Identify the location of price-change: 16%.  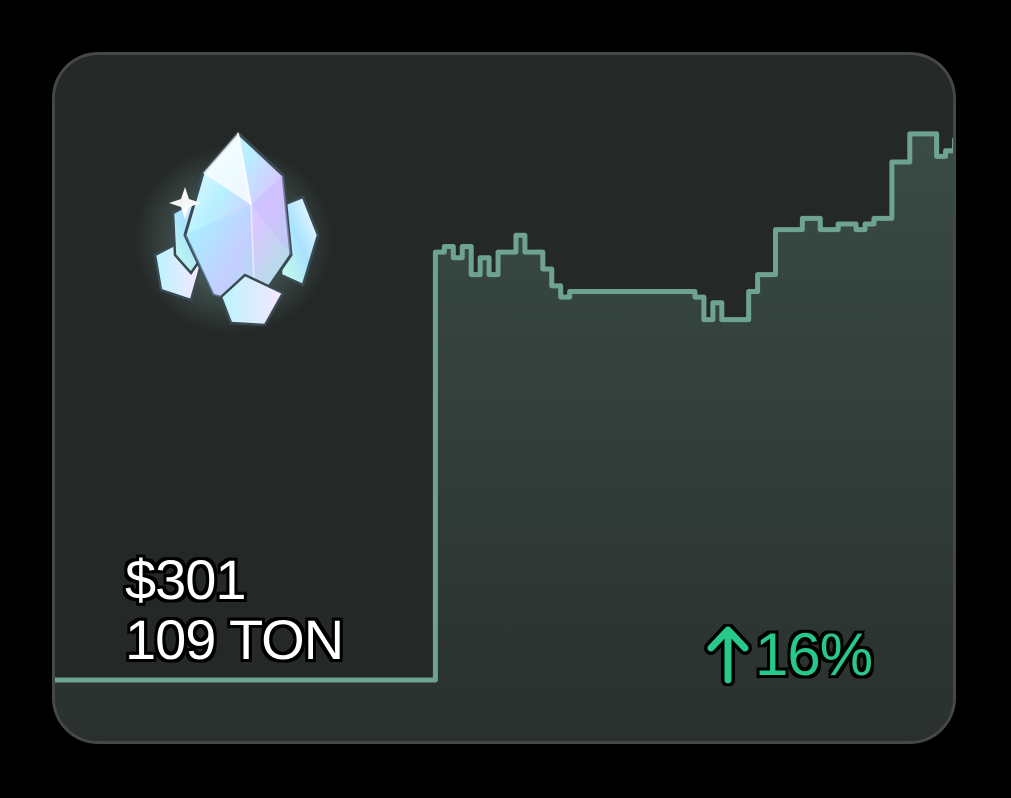
(788, 654).